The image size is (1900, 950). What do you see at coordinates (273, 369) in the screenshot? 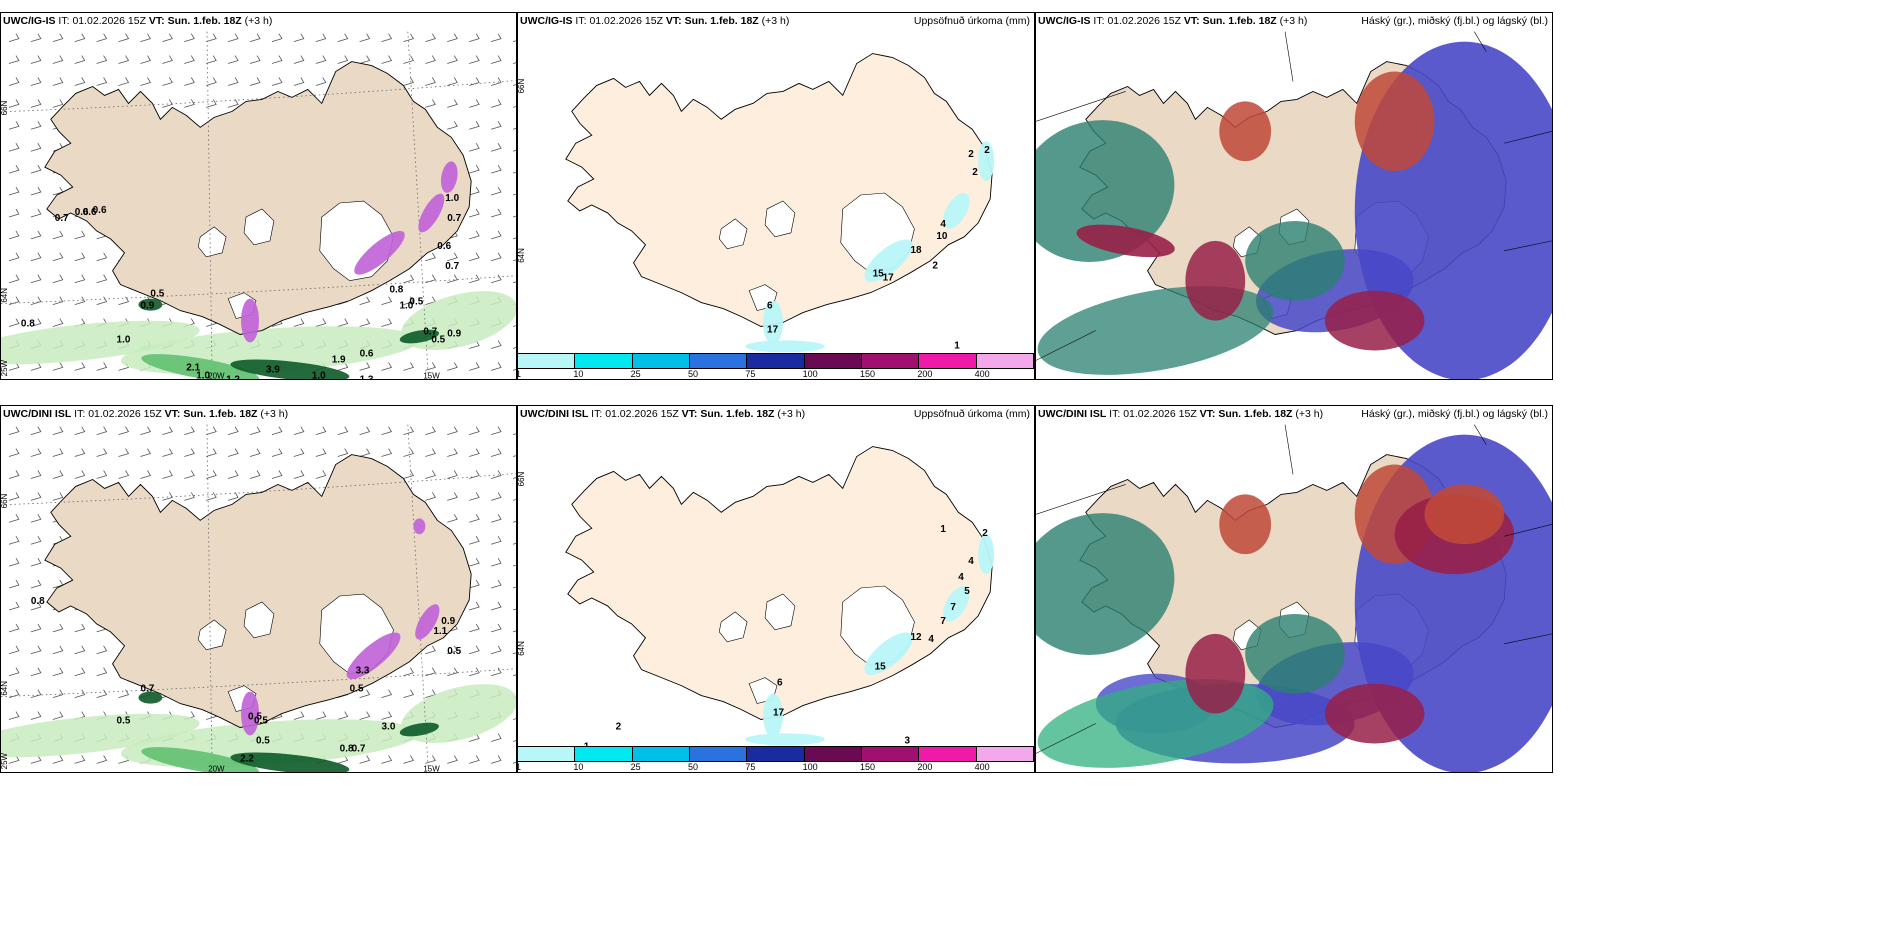
I see `value-label: 3.9` at bounding box center [273, 369].